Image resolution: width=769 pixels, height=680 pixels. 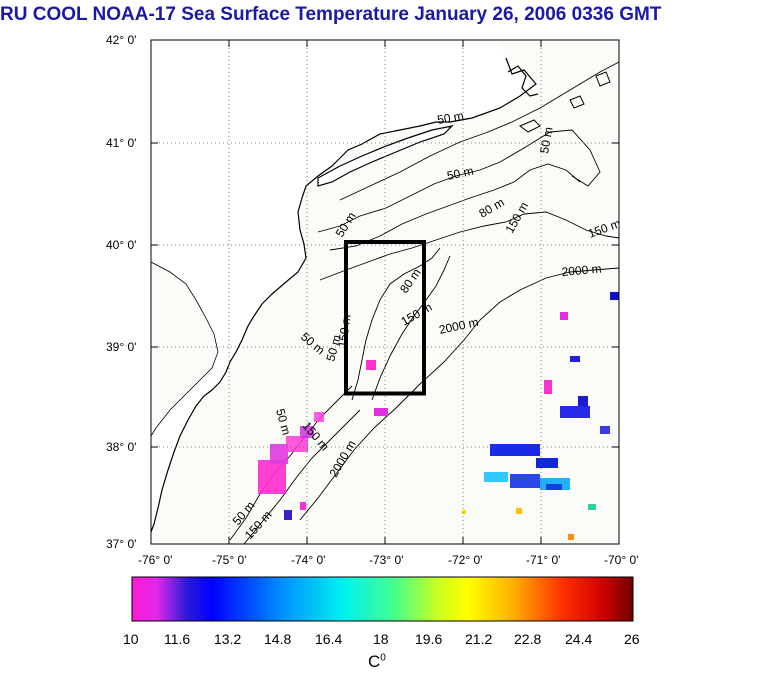 I want to click on lon-label: -72° 0', so click(x=465, y=560).